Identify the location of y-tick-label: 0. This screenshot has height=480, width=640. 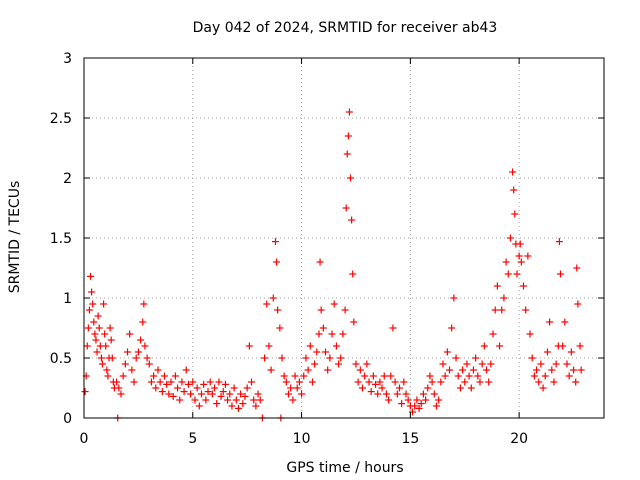
(67, 419).